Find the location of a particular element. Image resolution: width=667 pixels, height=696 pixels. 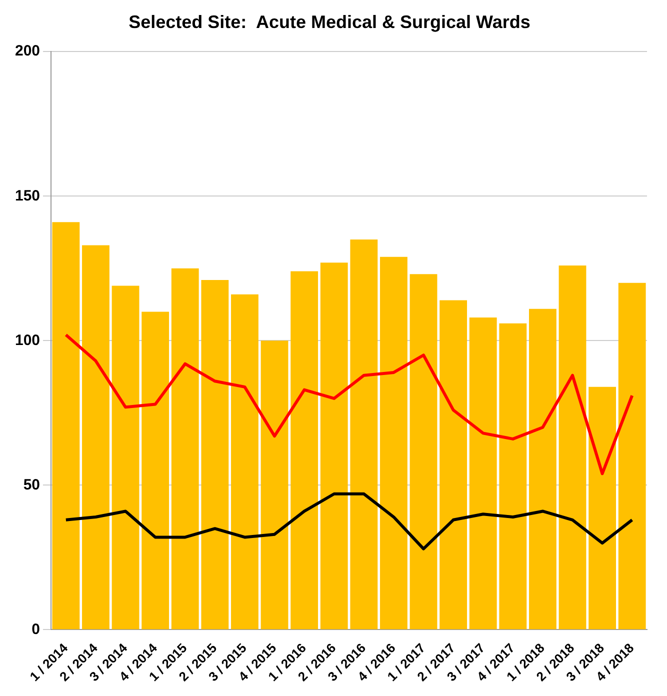

y-tick-label: 50 is located at coordinates (31, 485).